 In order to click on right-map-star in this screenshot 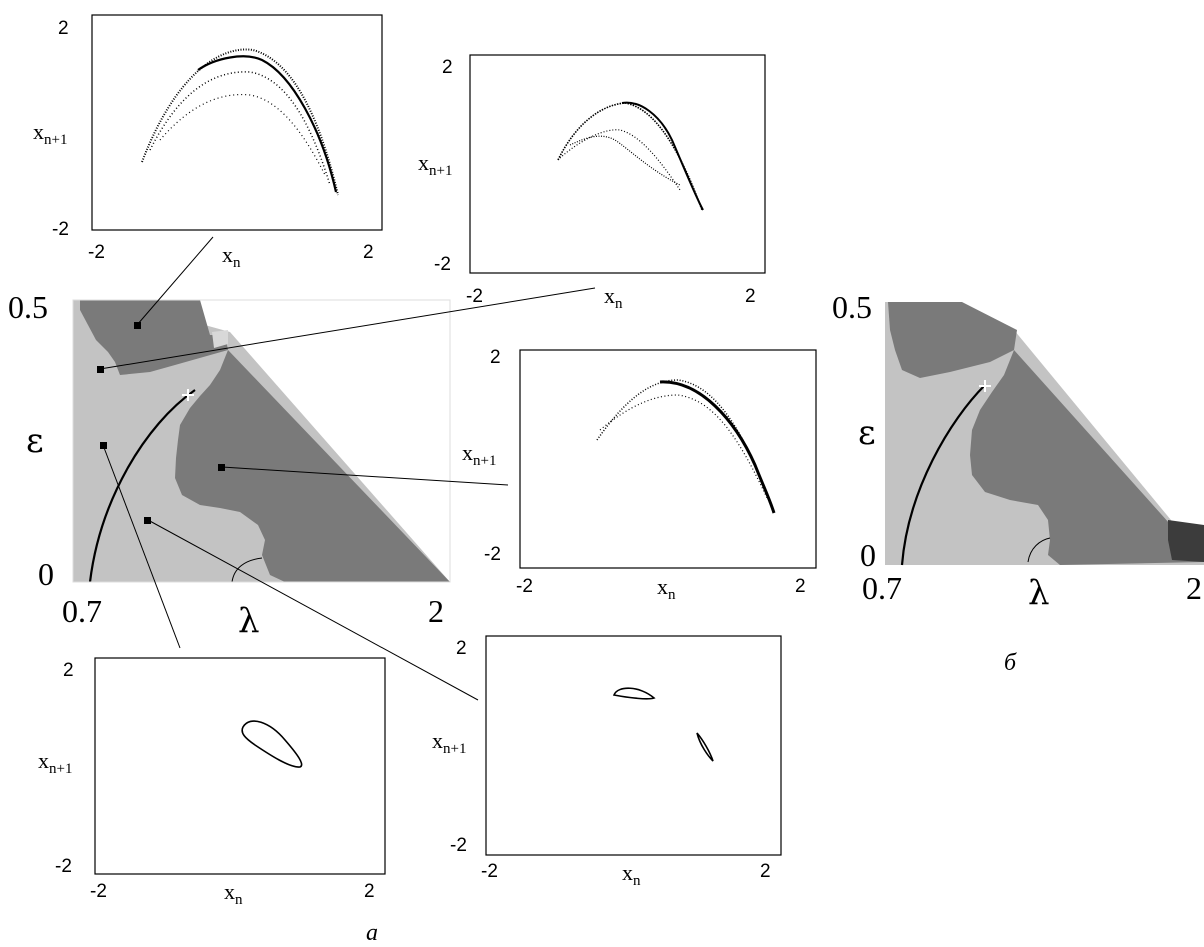, I will do `click(985, 386)`.